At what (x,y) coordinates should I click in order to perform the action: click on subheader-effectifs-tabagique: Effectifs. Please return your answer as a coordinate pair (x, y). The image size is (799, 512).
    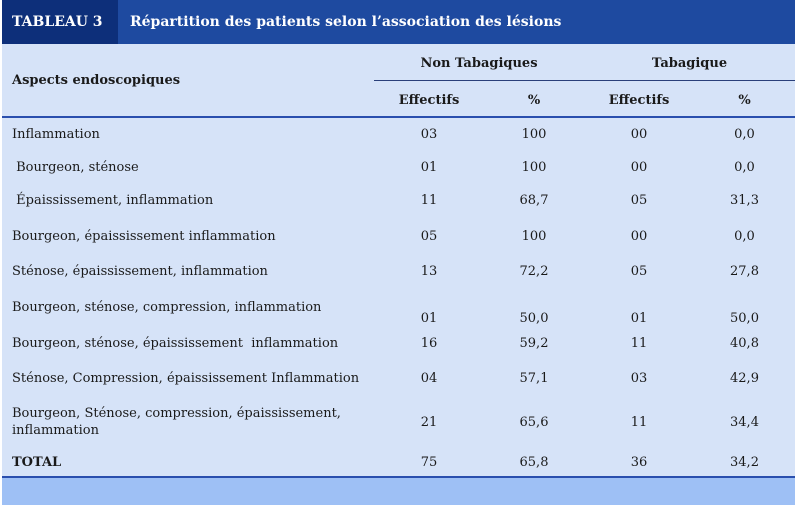
    Looking at the image, I should click on (639, 100).